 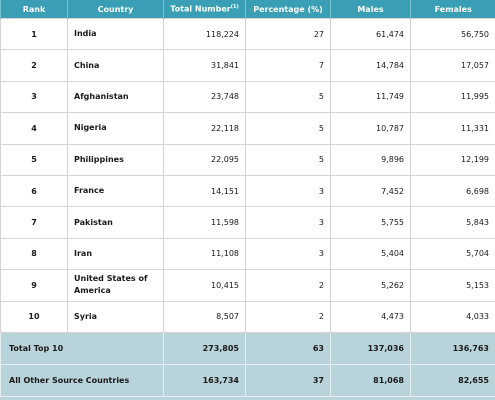 I want to click on cell: 6,698, so click(x=452, y=191).